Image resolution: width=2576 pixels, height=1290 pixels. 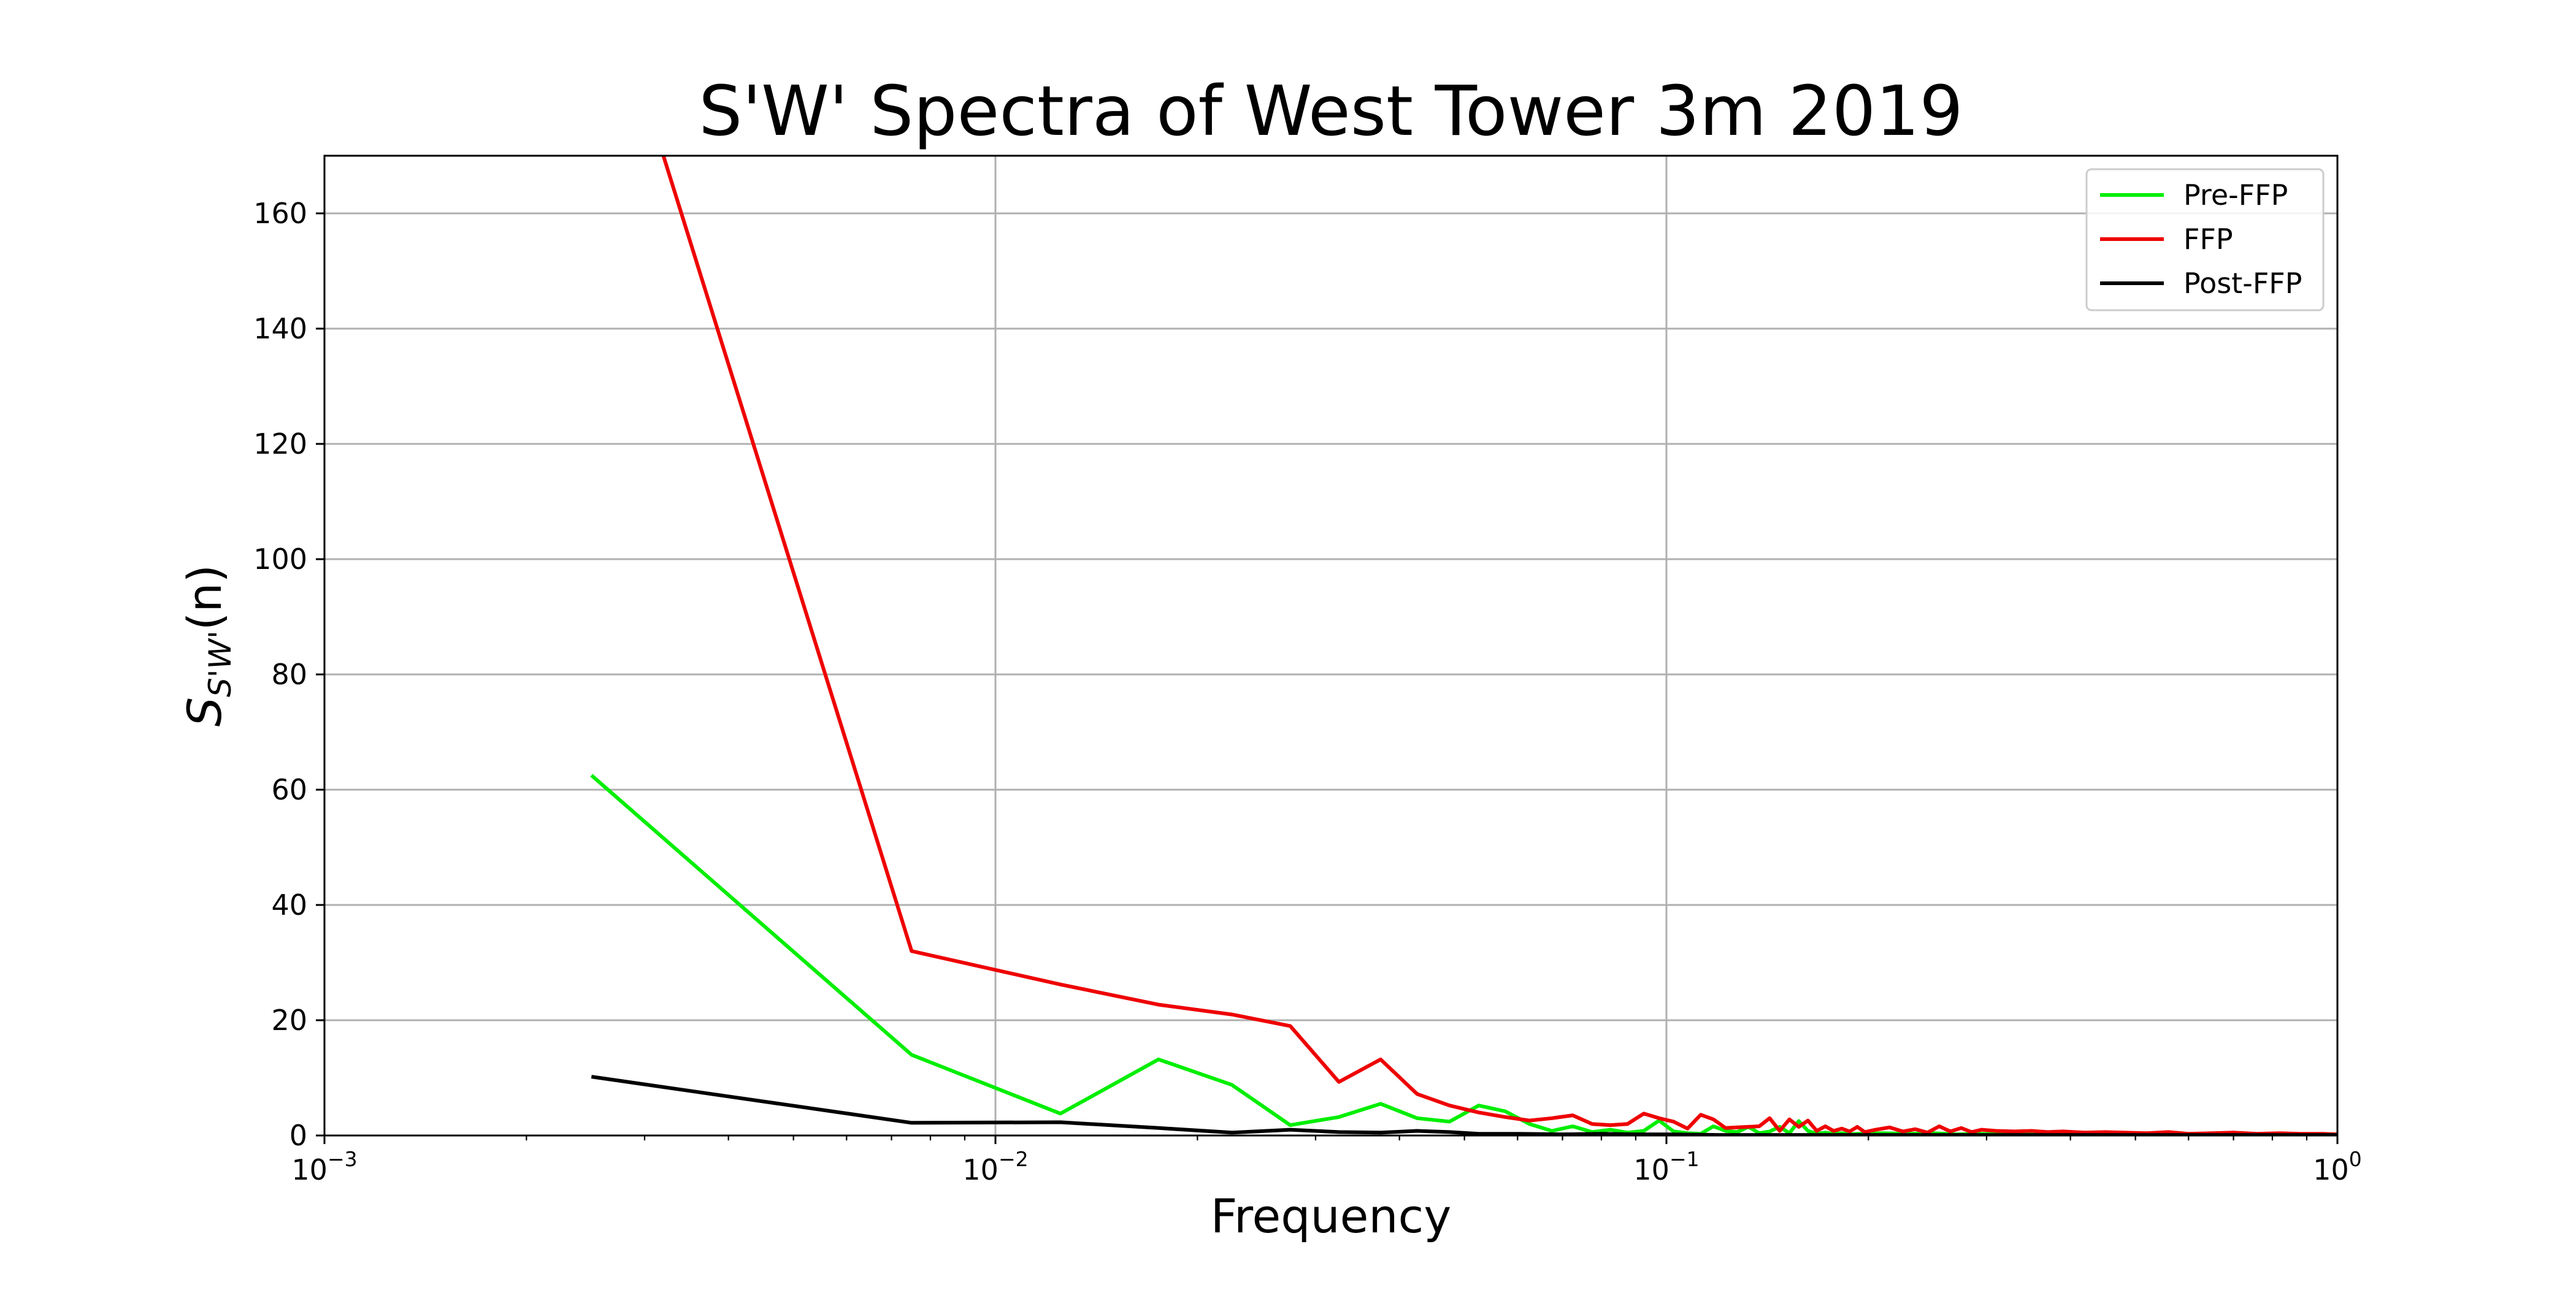 I want to click on y-tick-label: 60, so click(x=289, y=789).